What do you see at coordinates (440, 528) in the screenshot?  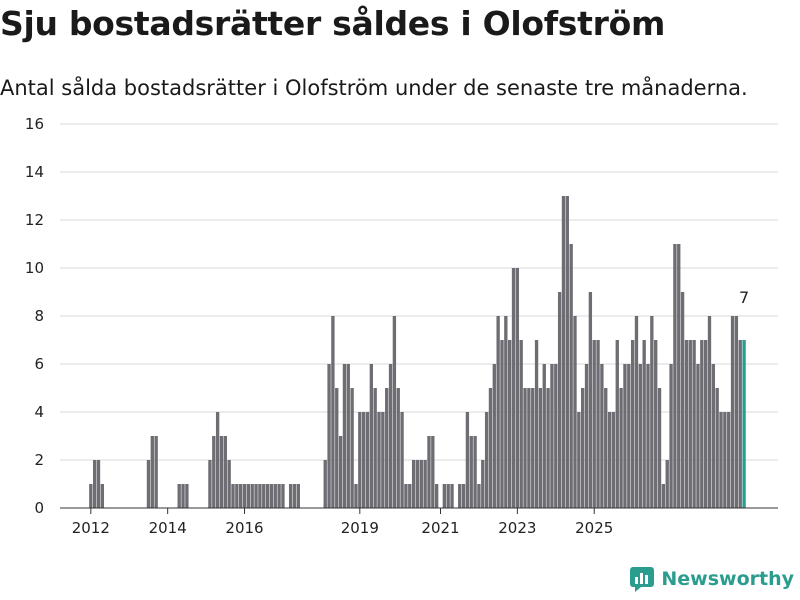 I see `x-tick-label: 2021` at bounding box center [440, 528].